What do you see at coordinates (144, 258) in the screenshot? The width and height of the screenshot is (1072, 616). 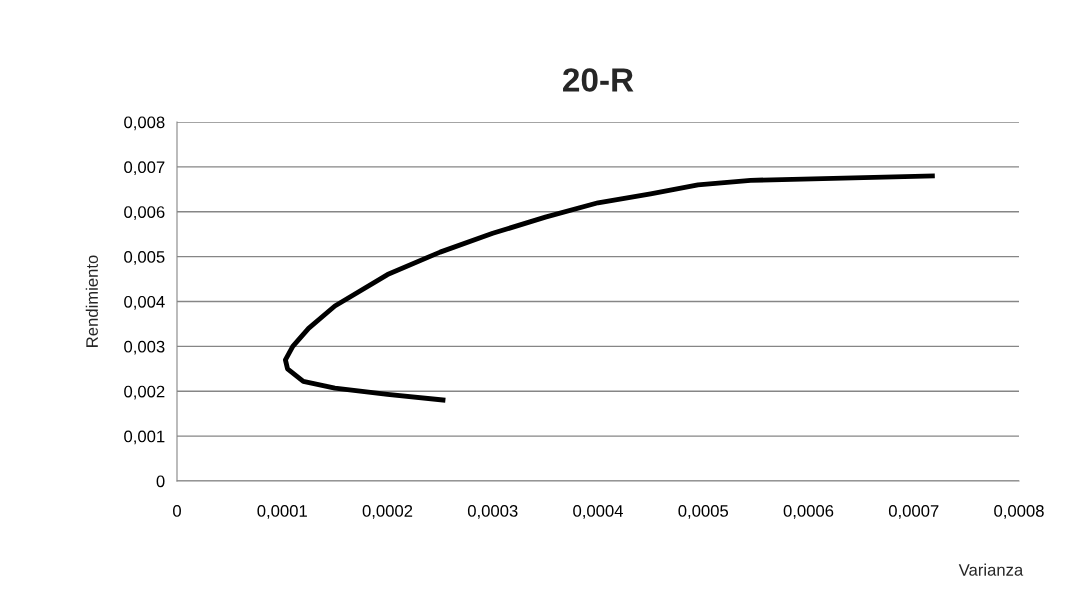 I see `y-tick-label: 0,005` at bounding box center [144, 258].